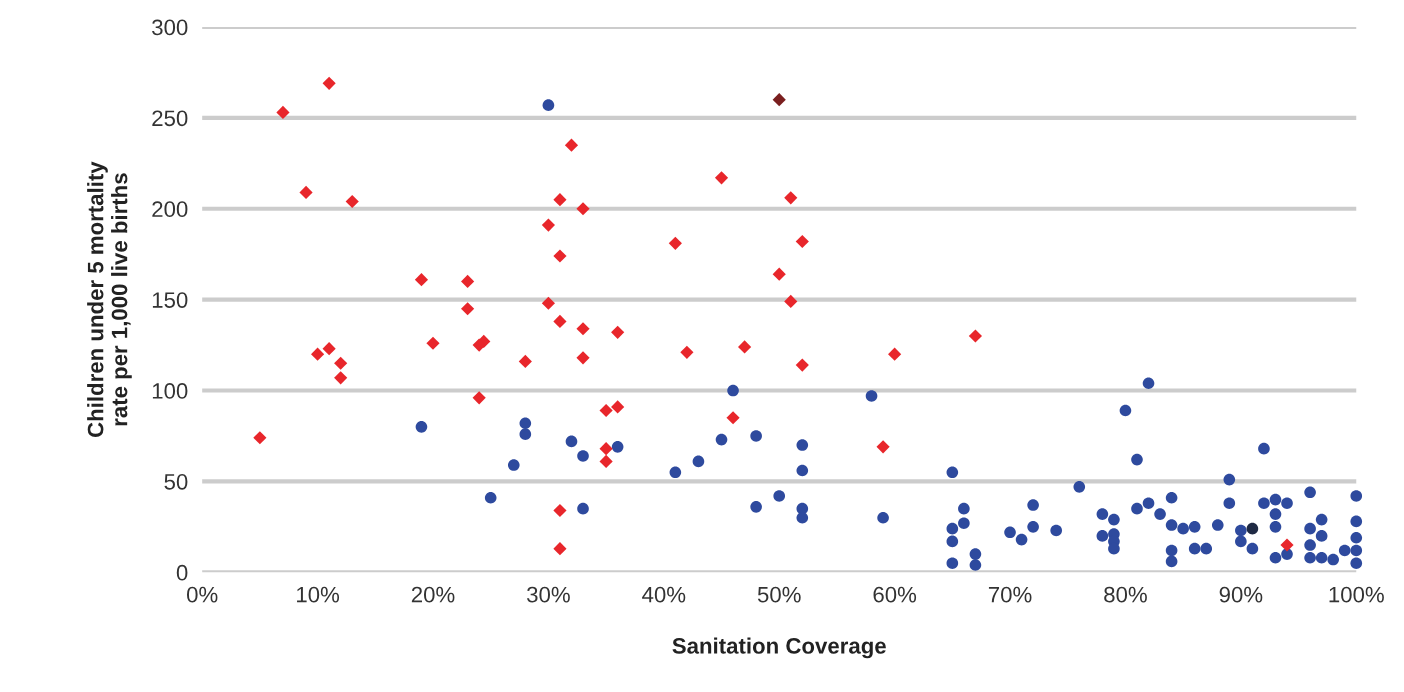 The image size is (1404, 692). I want to click on x-tick-label: 70%, so click(1010, 594).